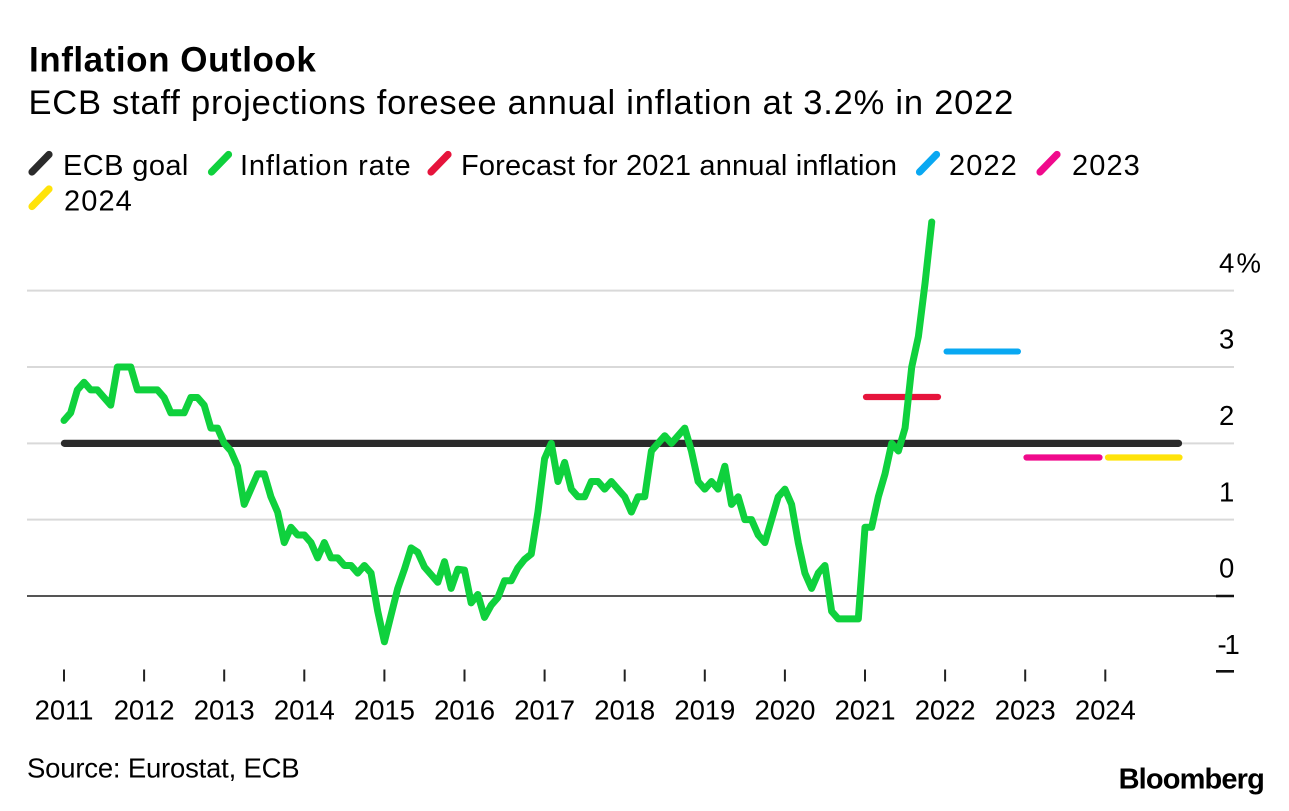  Describe the element at coordinates (1191, 780) in the screenshot. I see `svg-text: Bloomberg` at that location.